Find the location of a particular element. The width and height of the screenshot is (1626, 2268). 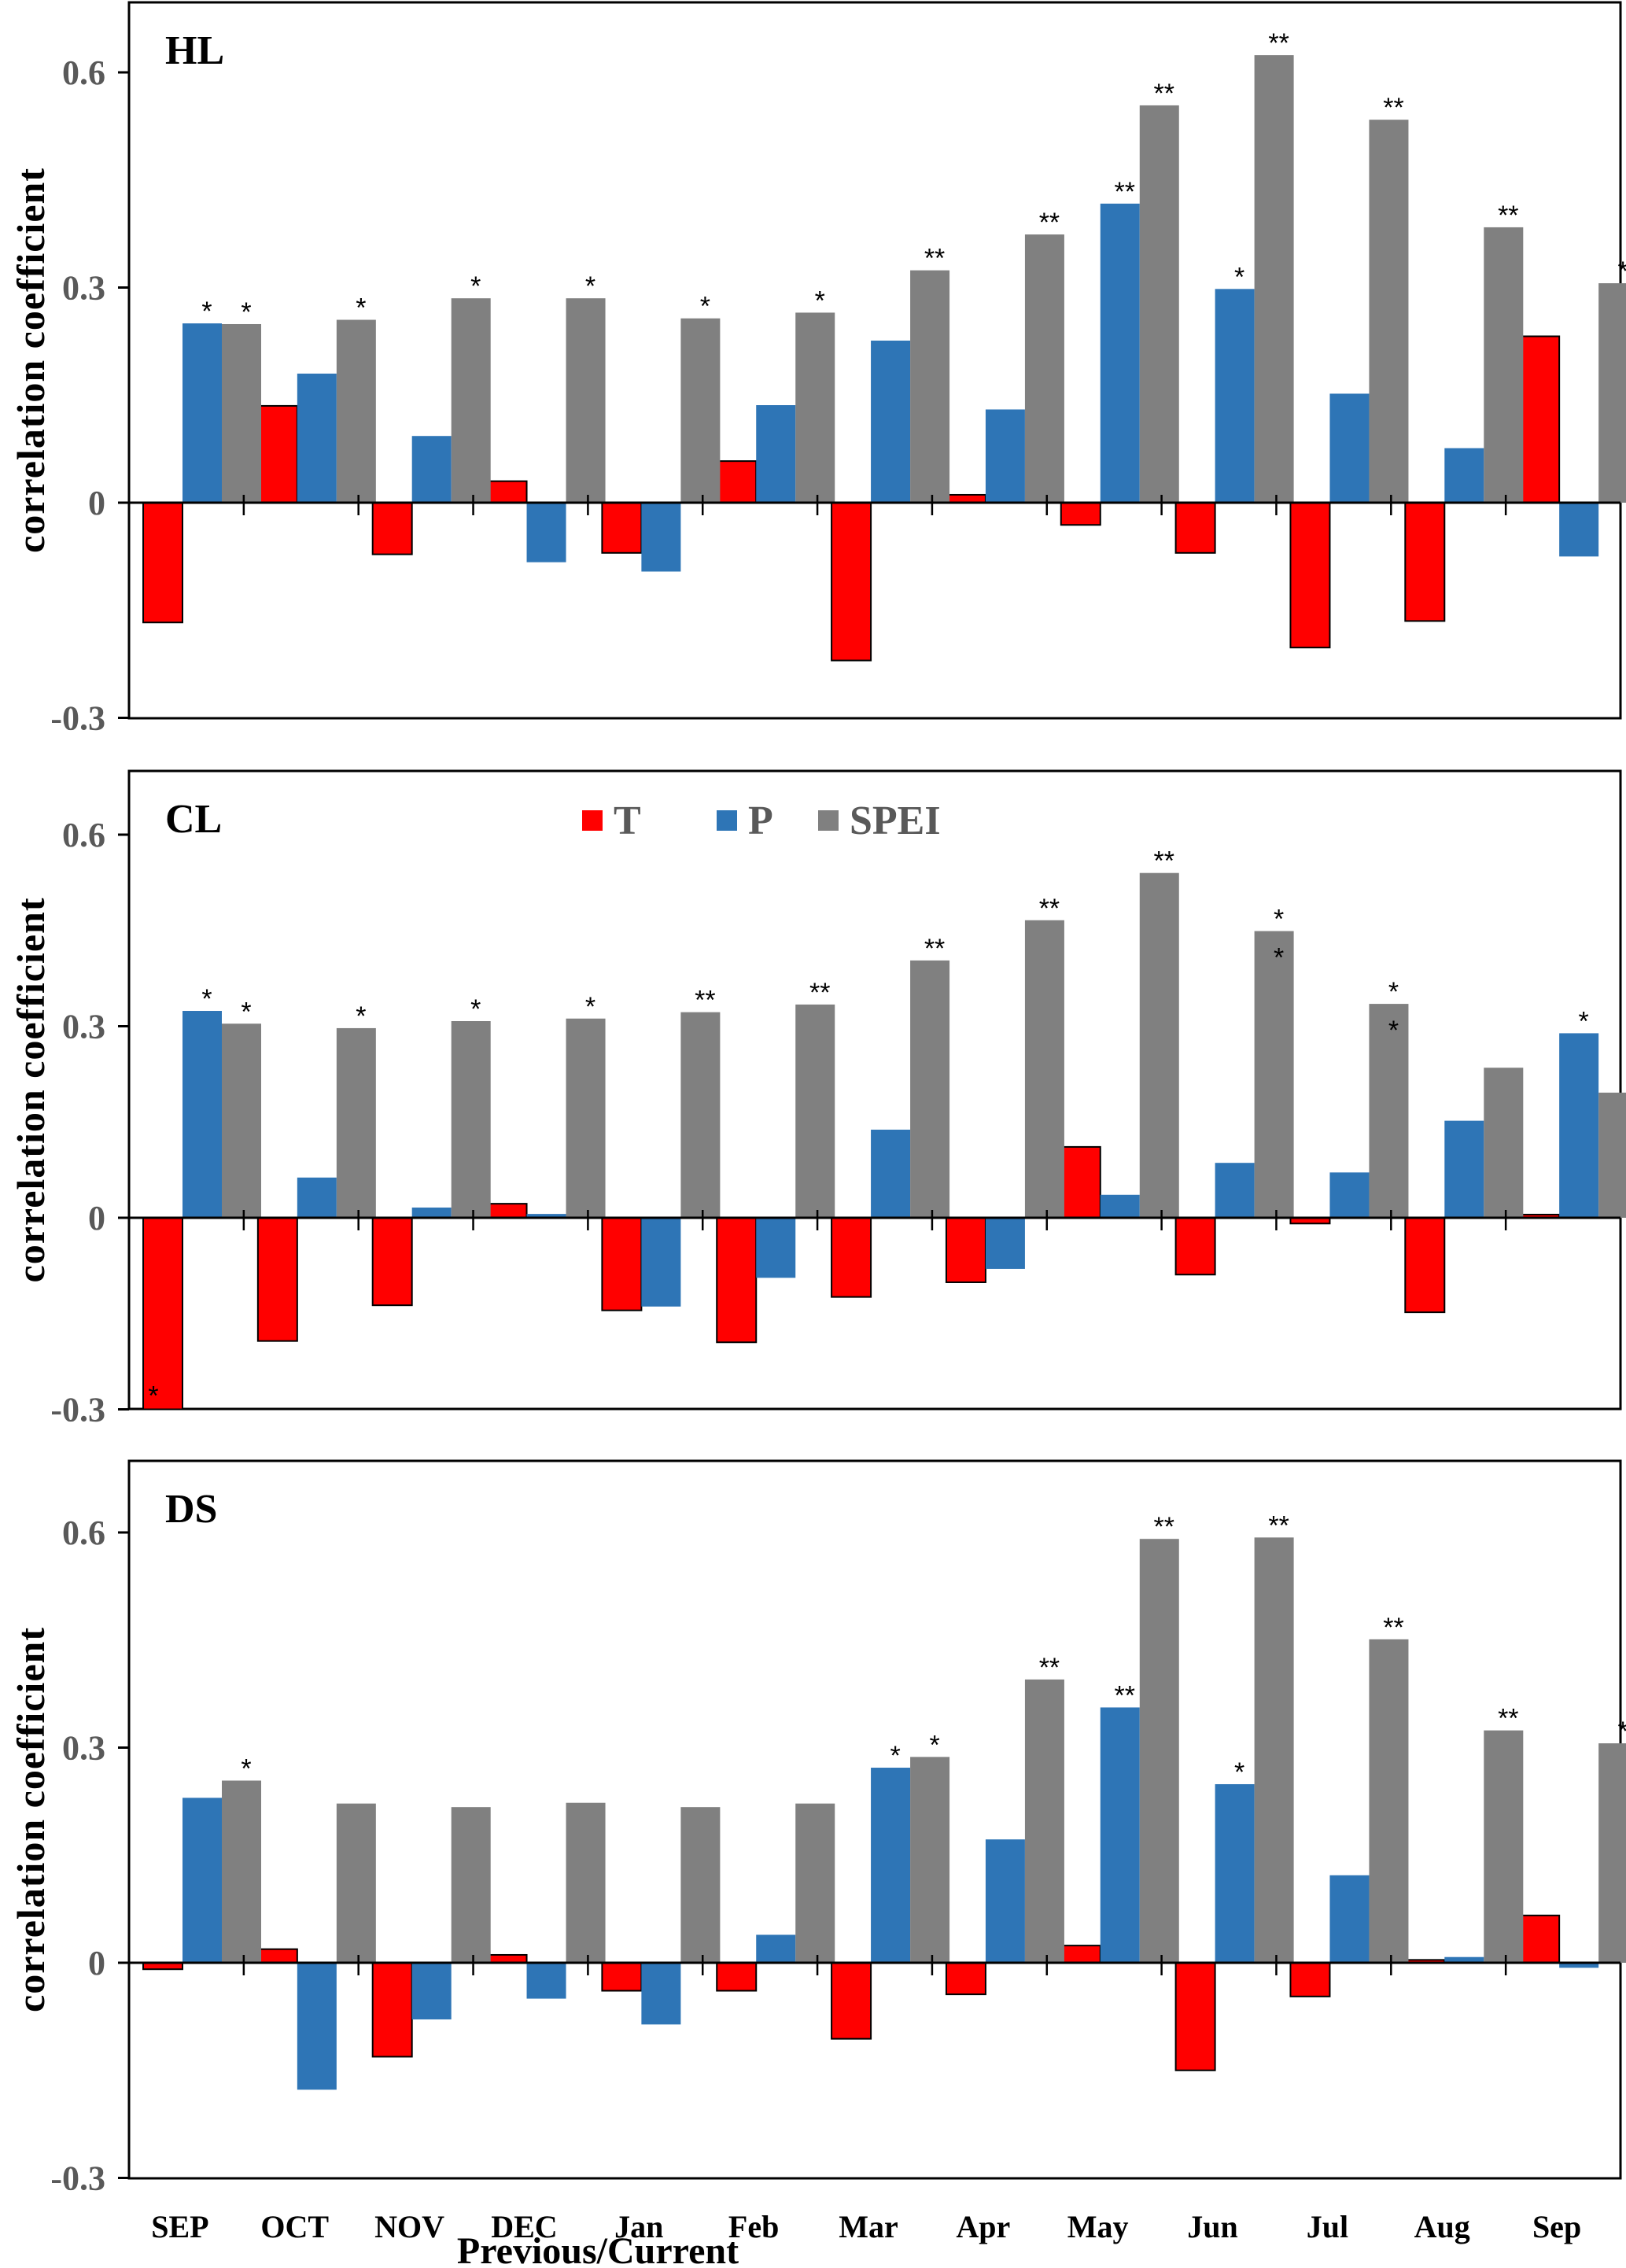

y-tick-label: 0.3 is located at coordinates (83, 1027).